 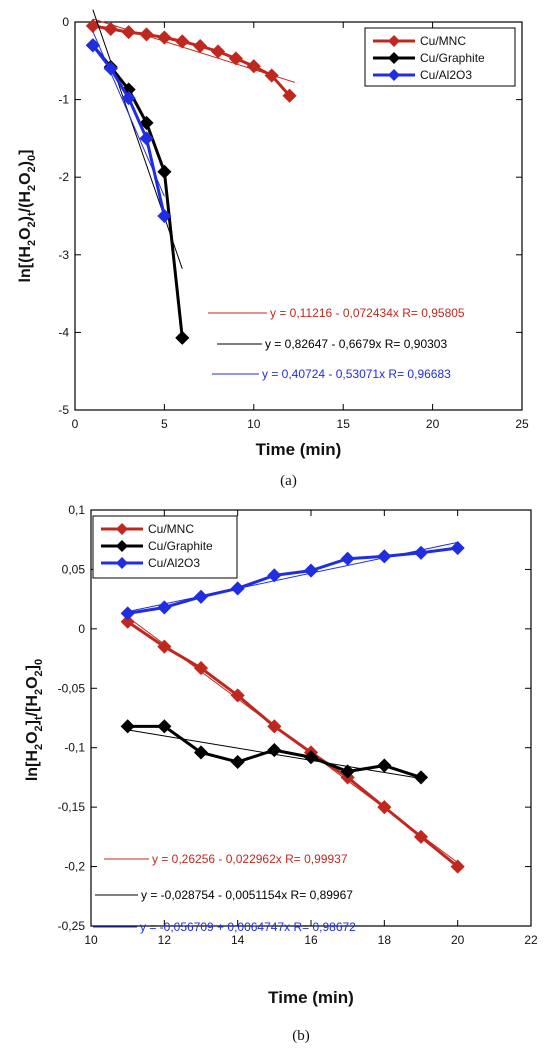 I want to click on x-tick-label: 16, so click(x=311, y=940).